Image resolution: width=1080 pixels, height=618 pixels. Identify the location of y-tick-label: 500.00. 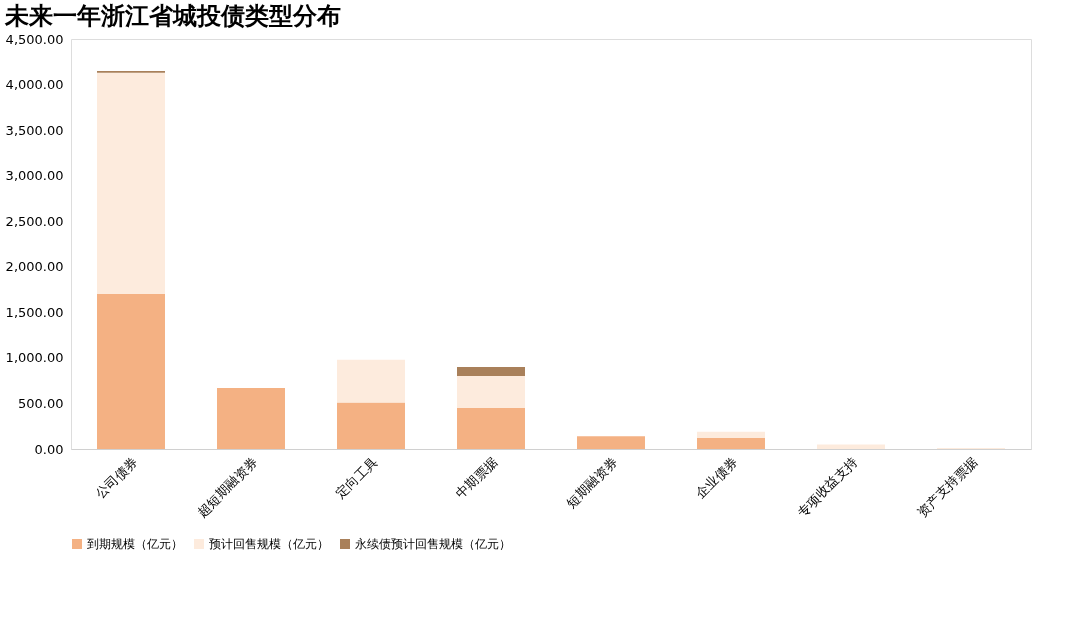
(41, 403).